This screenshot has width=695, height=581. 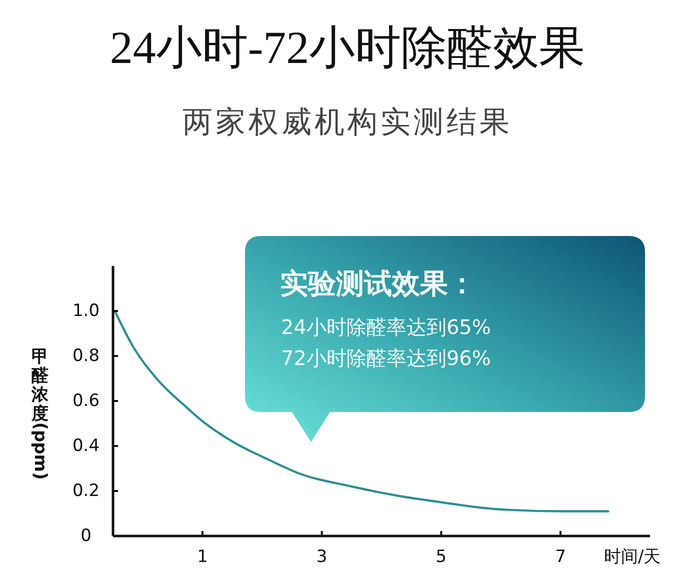 What do you see at coordinates (86, 491) in the screenshot?
I see `y-tick-label: 0.2` at bounding box center [86, 491].